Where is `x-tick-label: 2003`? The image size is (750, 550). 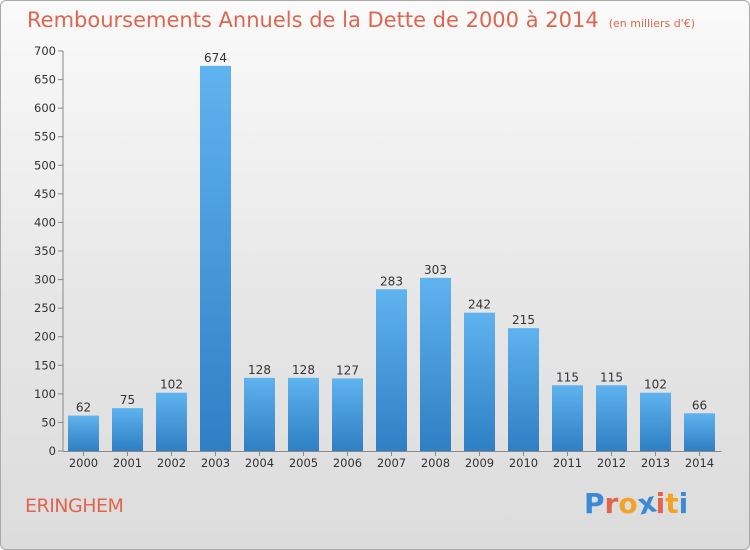
x-tick-label: 2003 is located at coordinates (215, 463).